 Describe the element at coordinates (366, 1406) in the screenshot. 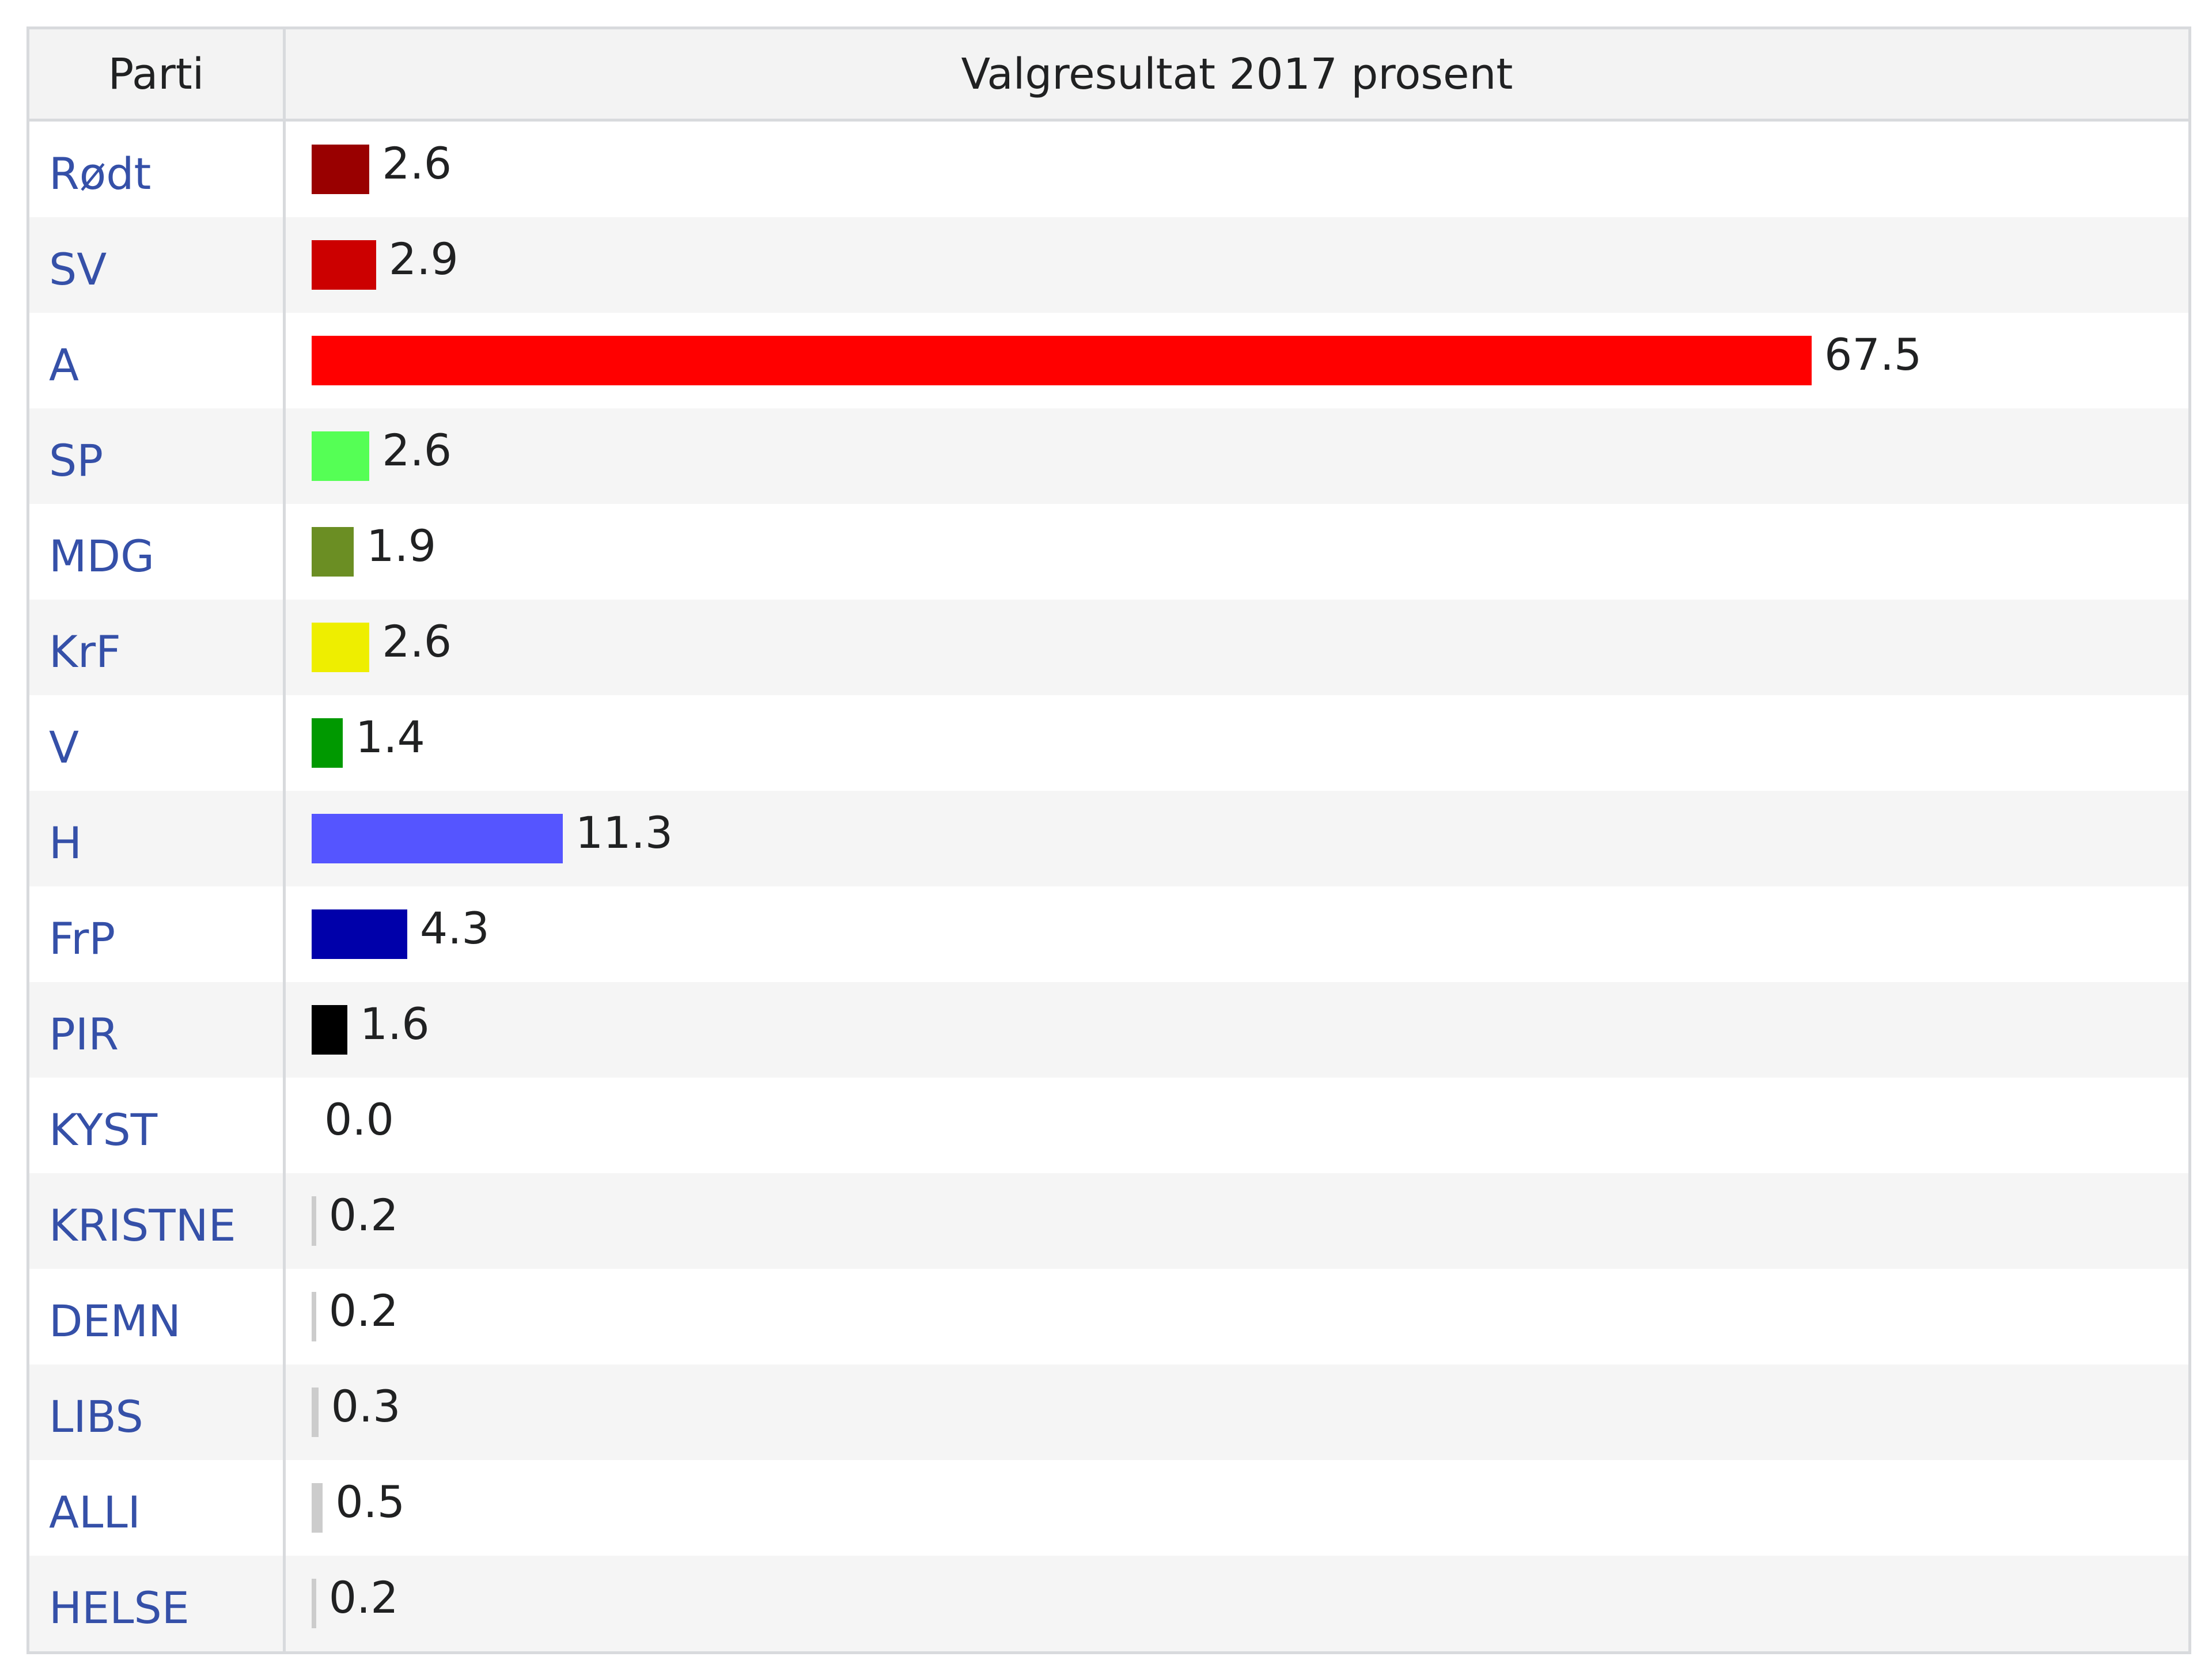

I see `bar-value-label: 0.3` at that location.